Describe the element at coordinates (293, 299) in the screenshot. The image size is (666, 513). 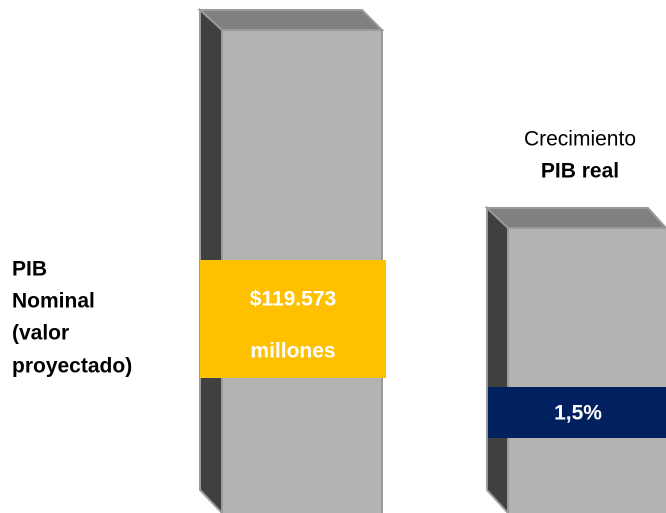
I see `nominal-value: $119.573` at that location.